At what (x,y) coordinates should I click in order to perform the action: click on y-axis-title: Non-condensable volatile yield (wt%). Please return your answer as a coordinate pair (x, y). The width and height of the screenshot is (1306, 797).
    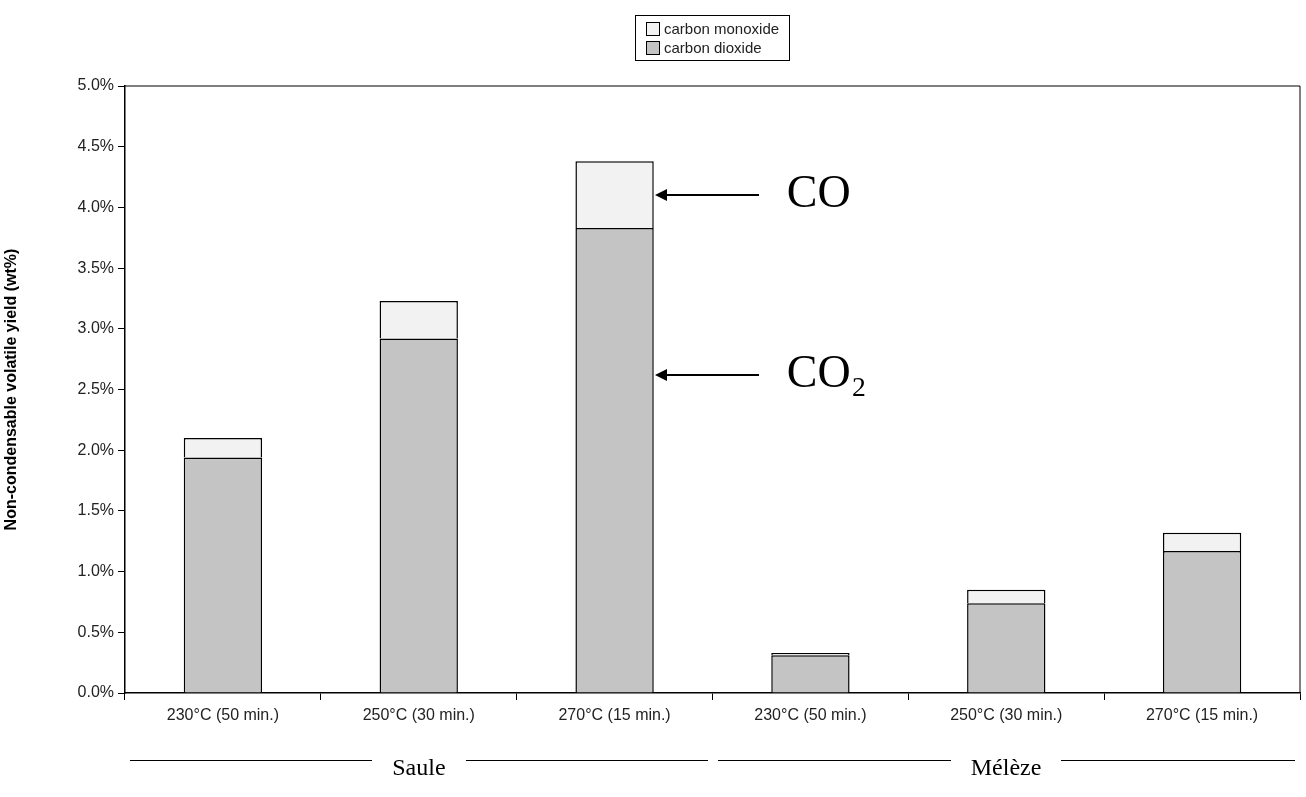
    Looking at the image, I should click on (11, 389).